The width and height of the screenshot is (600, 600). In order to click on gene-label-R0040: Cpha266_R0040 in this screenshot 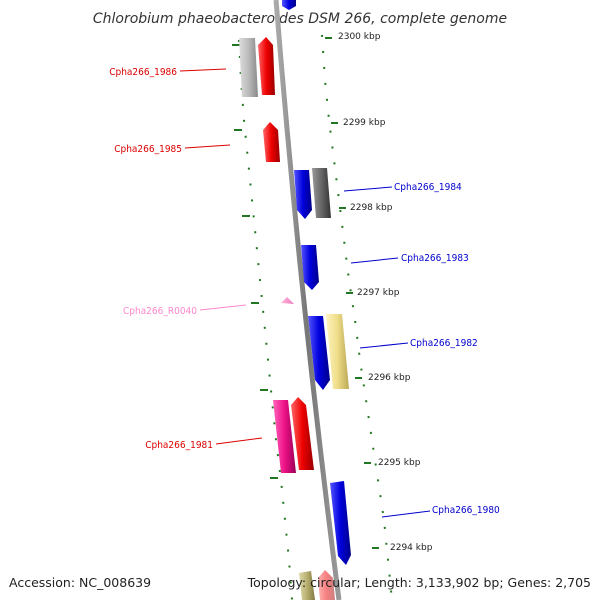, I will do `click(160, 311)`.